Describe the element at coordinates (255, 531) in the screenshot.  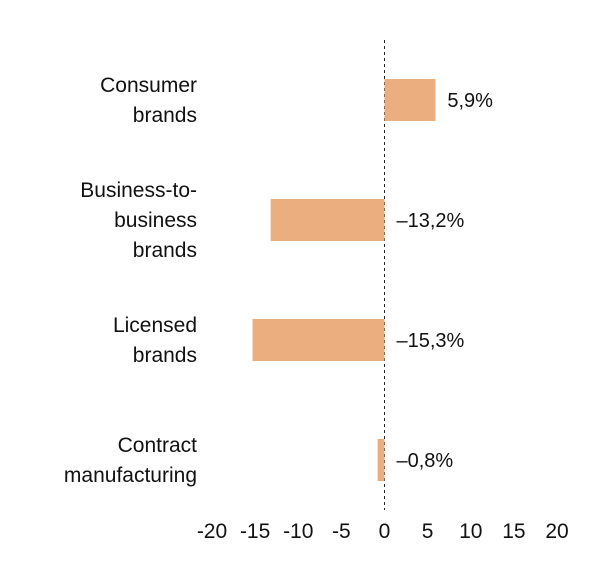
I see `x-tick-label-1: -15` at that location.